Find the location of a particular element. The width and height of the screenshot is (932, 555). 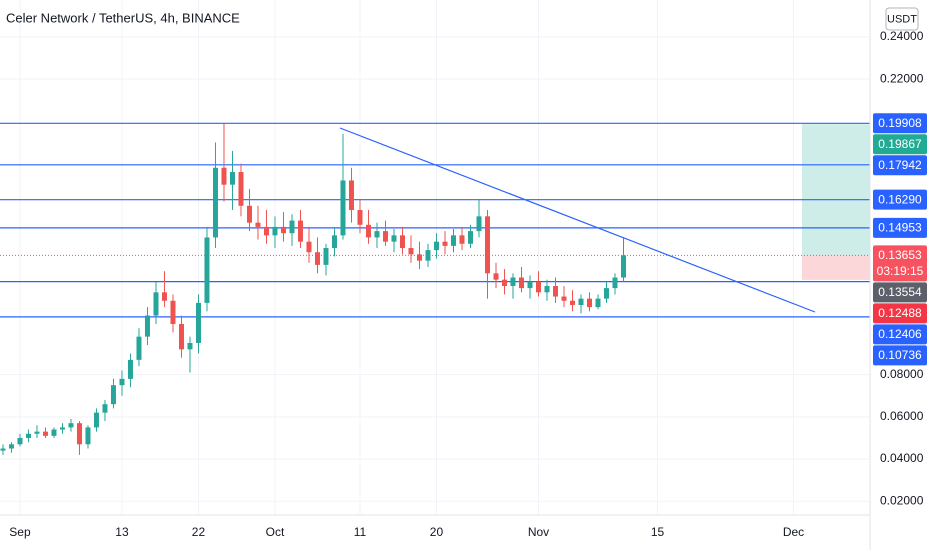

currency-label: USDT is located at coordinates (902, 19).